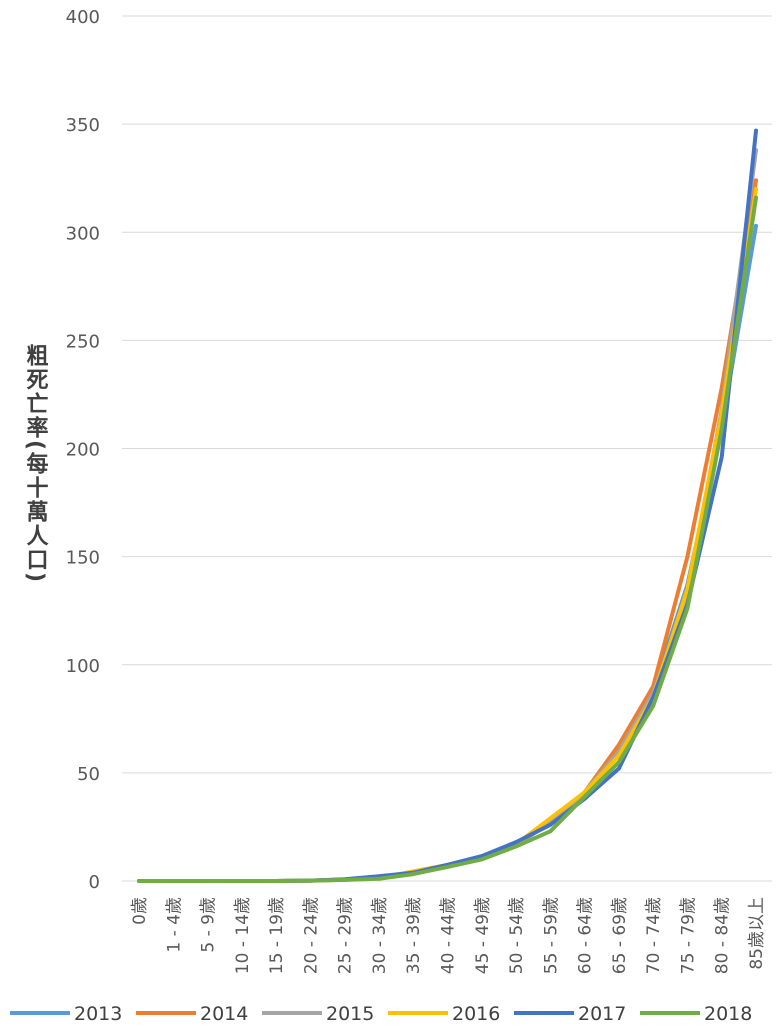  I want to click on x-tick-label-15: 70 - 74歲, so click(654, 935).